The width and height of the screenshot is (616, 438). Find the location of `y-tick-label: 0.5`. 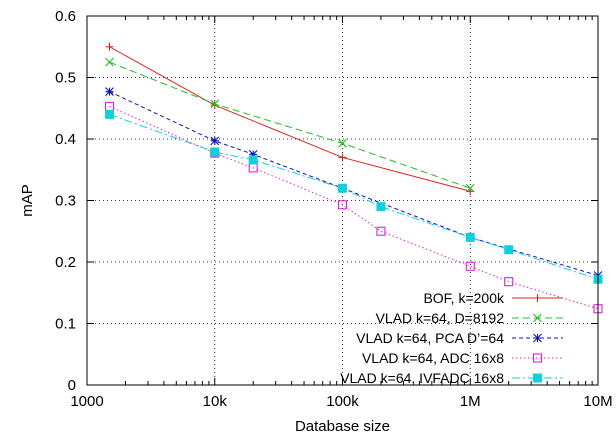

y-tick-label: 0.5 is located at coordinates (65, 78).